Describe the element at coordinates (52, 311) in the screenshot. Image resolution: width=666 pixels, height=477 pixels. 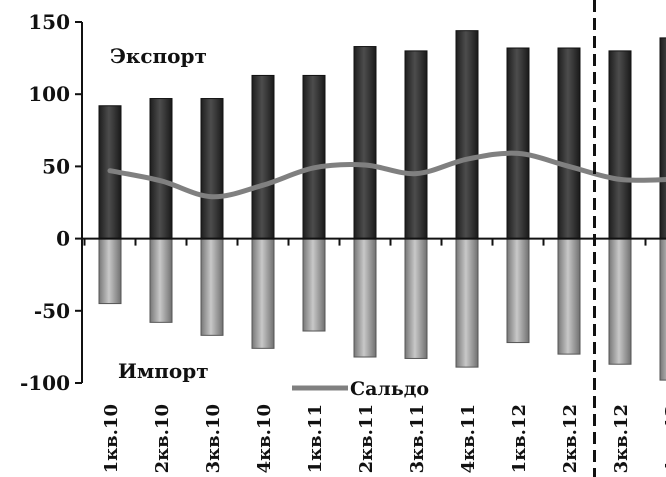
I see `y-tick-label-5: -50` at that location.